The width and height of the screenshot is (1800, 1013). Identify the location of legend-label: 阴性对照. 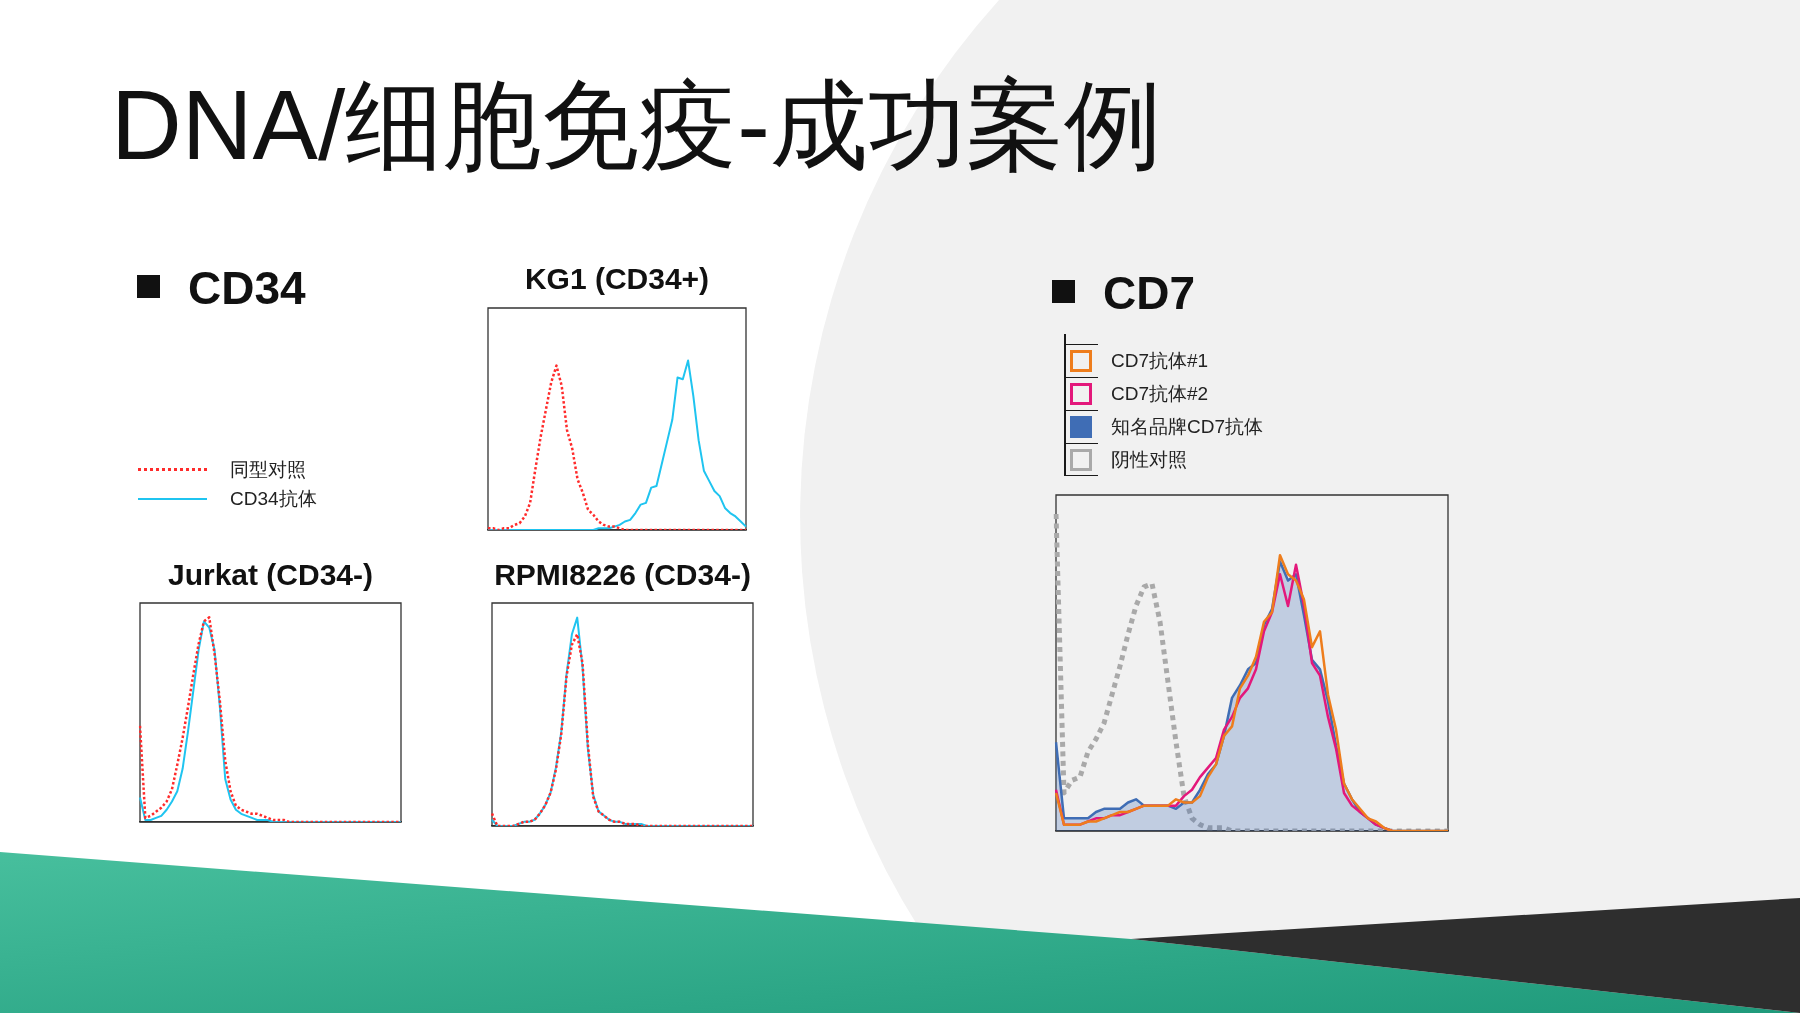
(1149, 459).